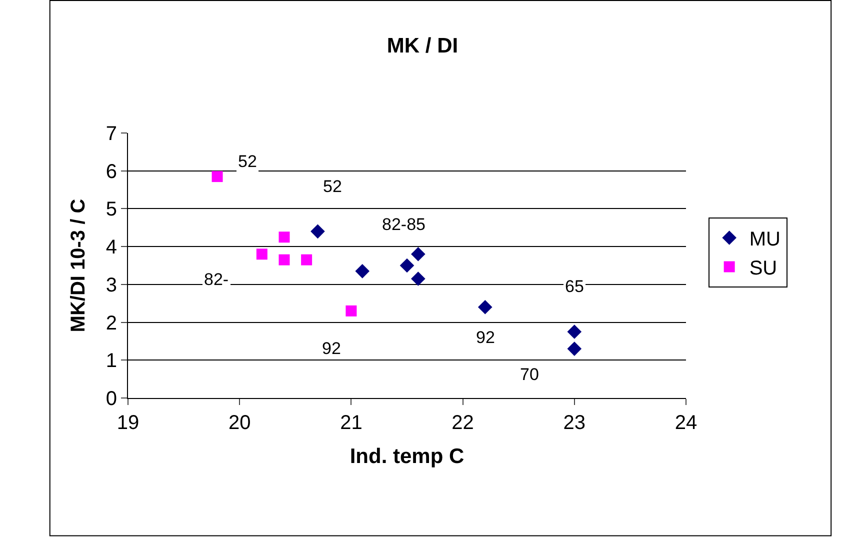 Image resolution: width=845 pixels, height=539 pixels. Describe the element at coordinates (111, 285) in the screenshot. I see `y-tick-label: 3` at that location.